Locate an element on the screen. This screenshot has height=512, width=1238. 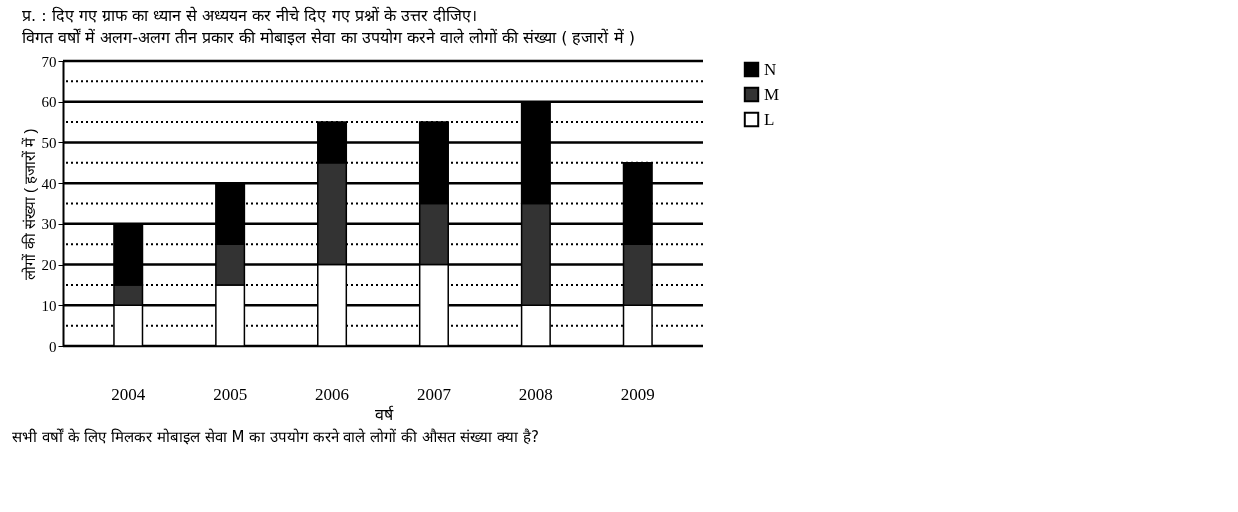
y-tick-label: 0 is located at coordinates (53, 346).